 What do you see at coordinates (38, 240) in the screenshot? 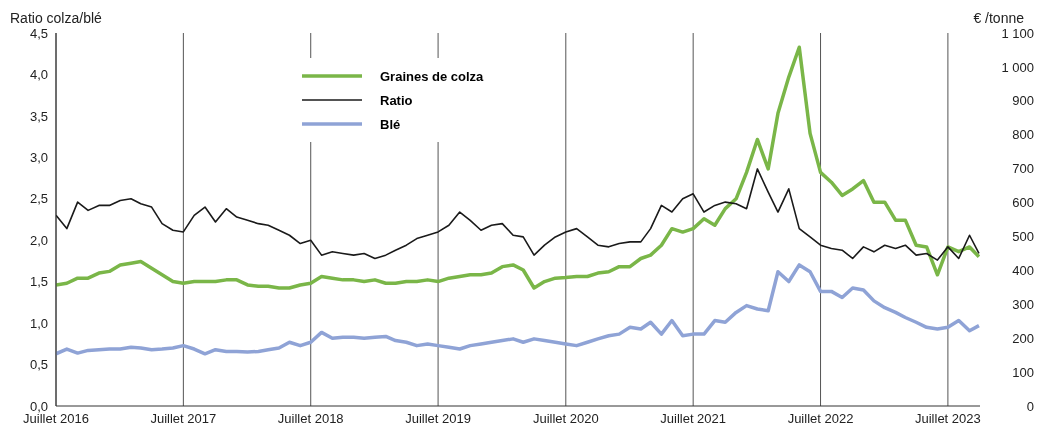
I see `y-tick-label: 2,0` at bounding box center [38, 240].